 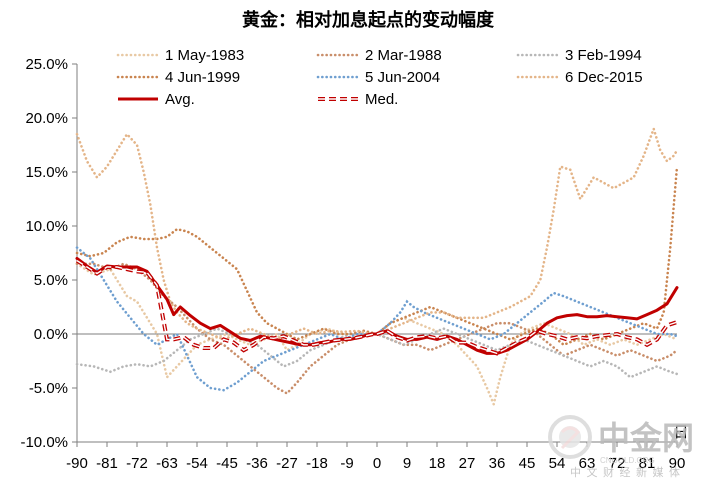 What do you see at coordinates (570, 437) in the screenshot?
I see `watermark-emblem-icon` at bounding box center [570, 437].